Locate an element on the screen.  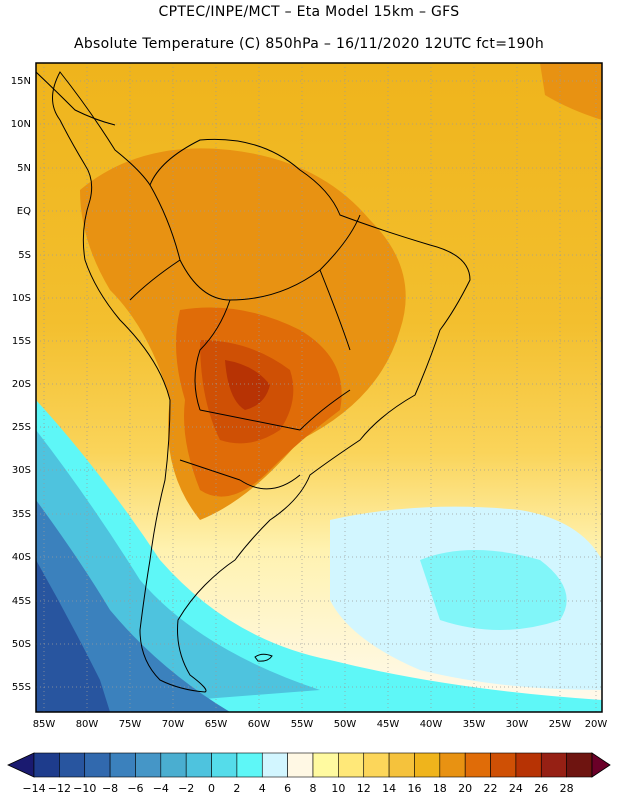
colorbar-label: −8 is located at coordinates (110, 788).